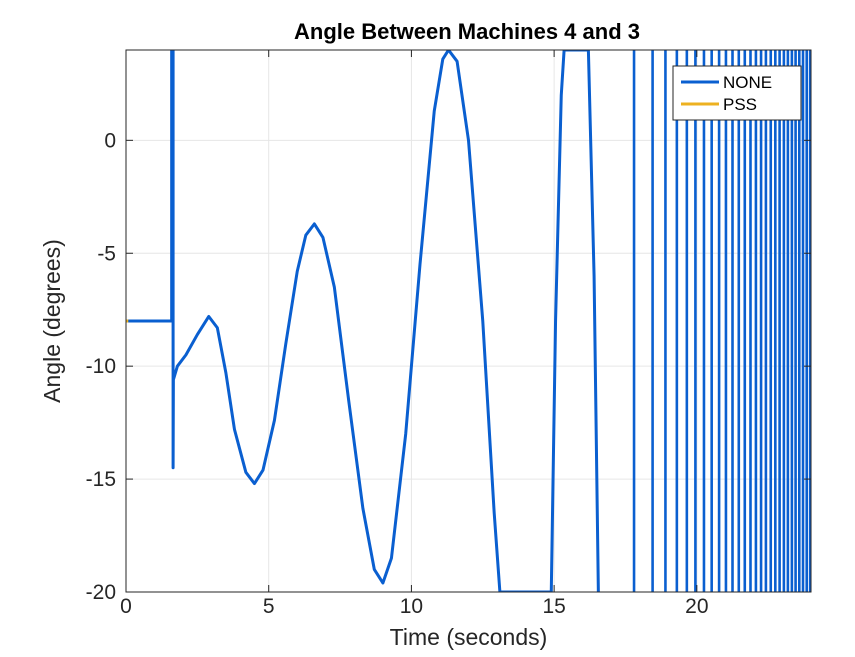 This screenshot has height=657, width=855. What do you see at coordinates (101, 479) in the screenshot?
I see `y-tick-label: -15` at bounding box center [101, 479].